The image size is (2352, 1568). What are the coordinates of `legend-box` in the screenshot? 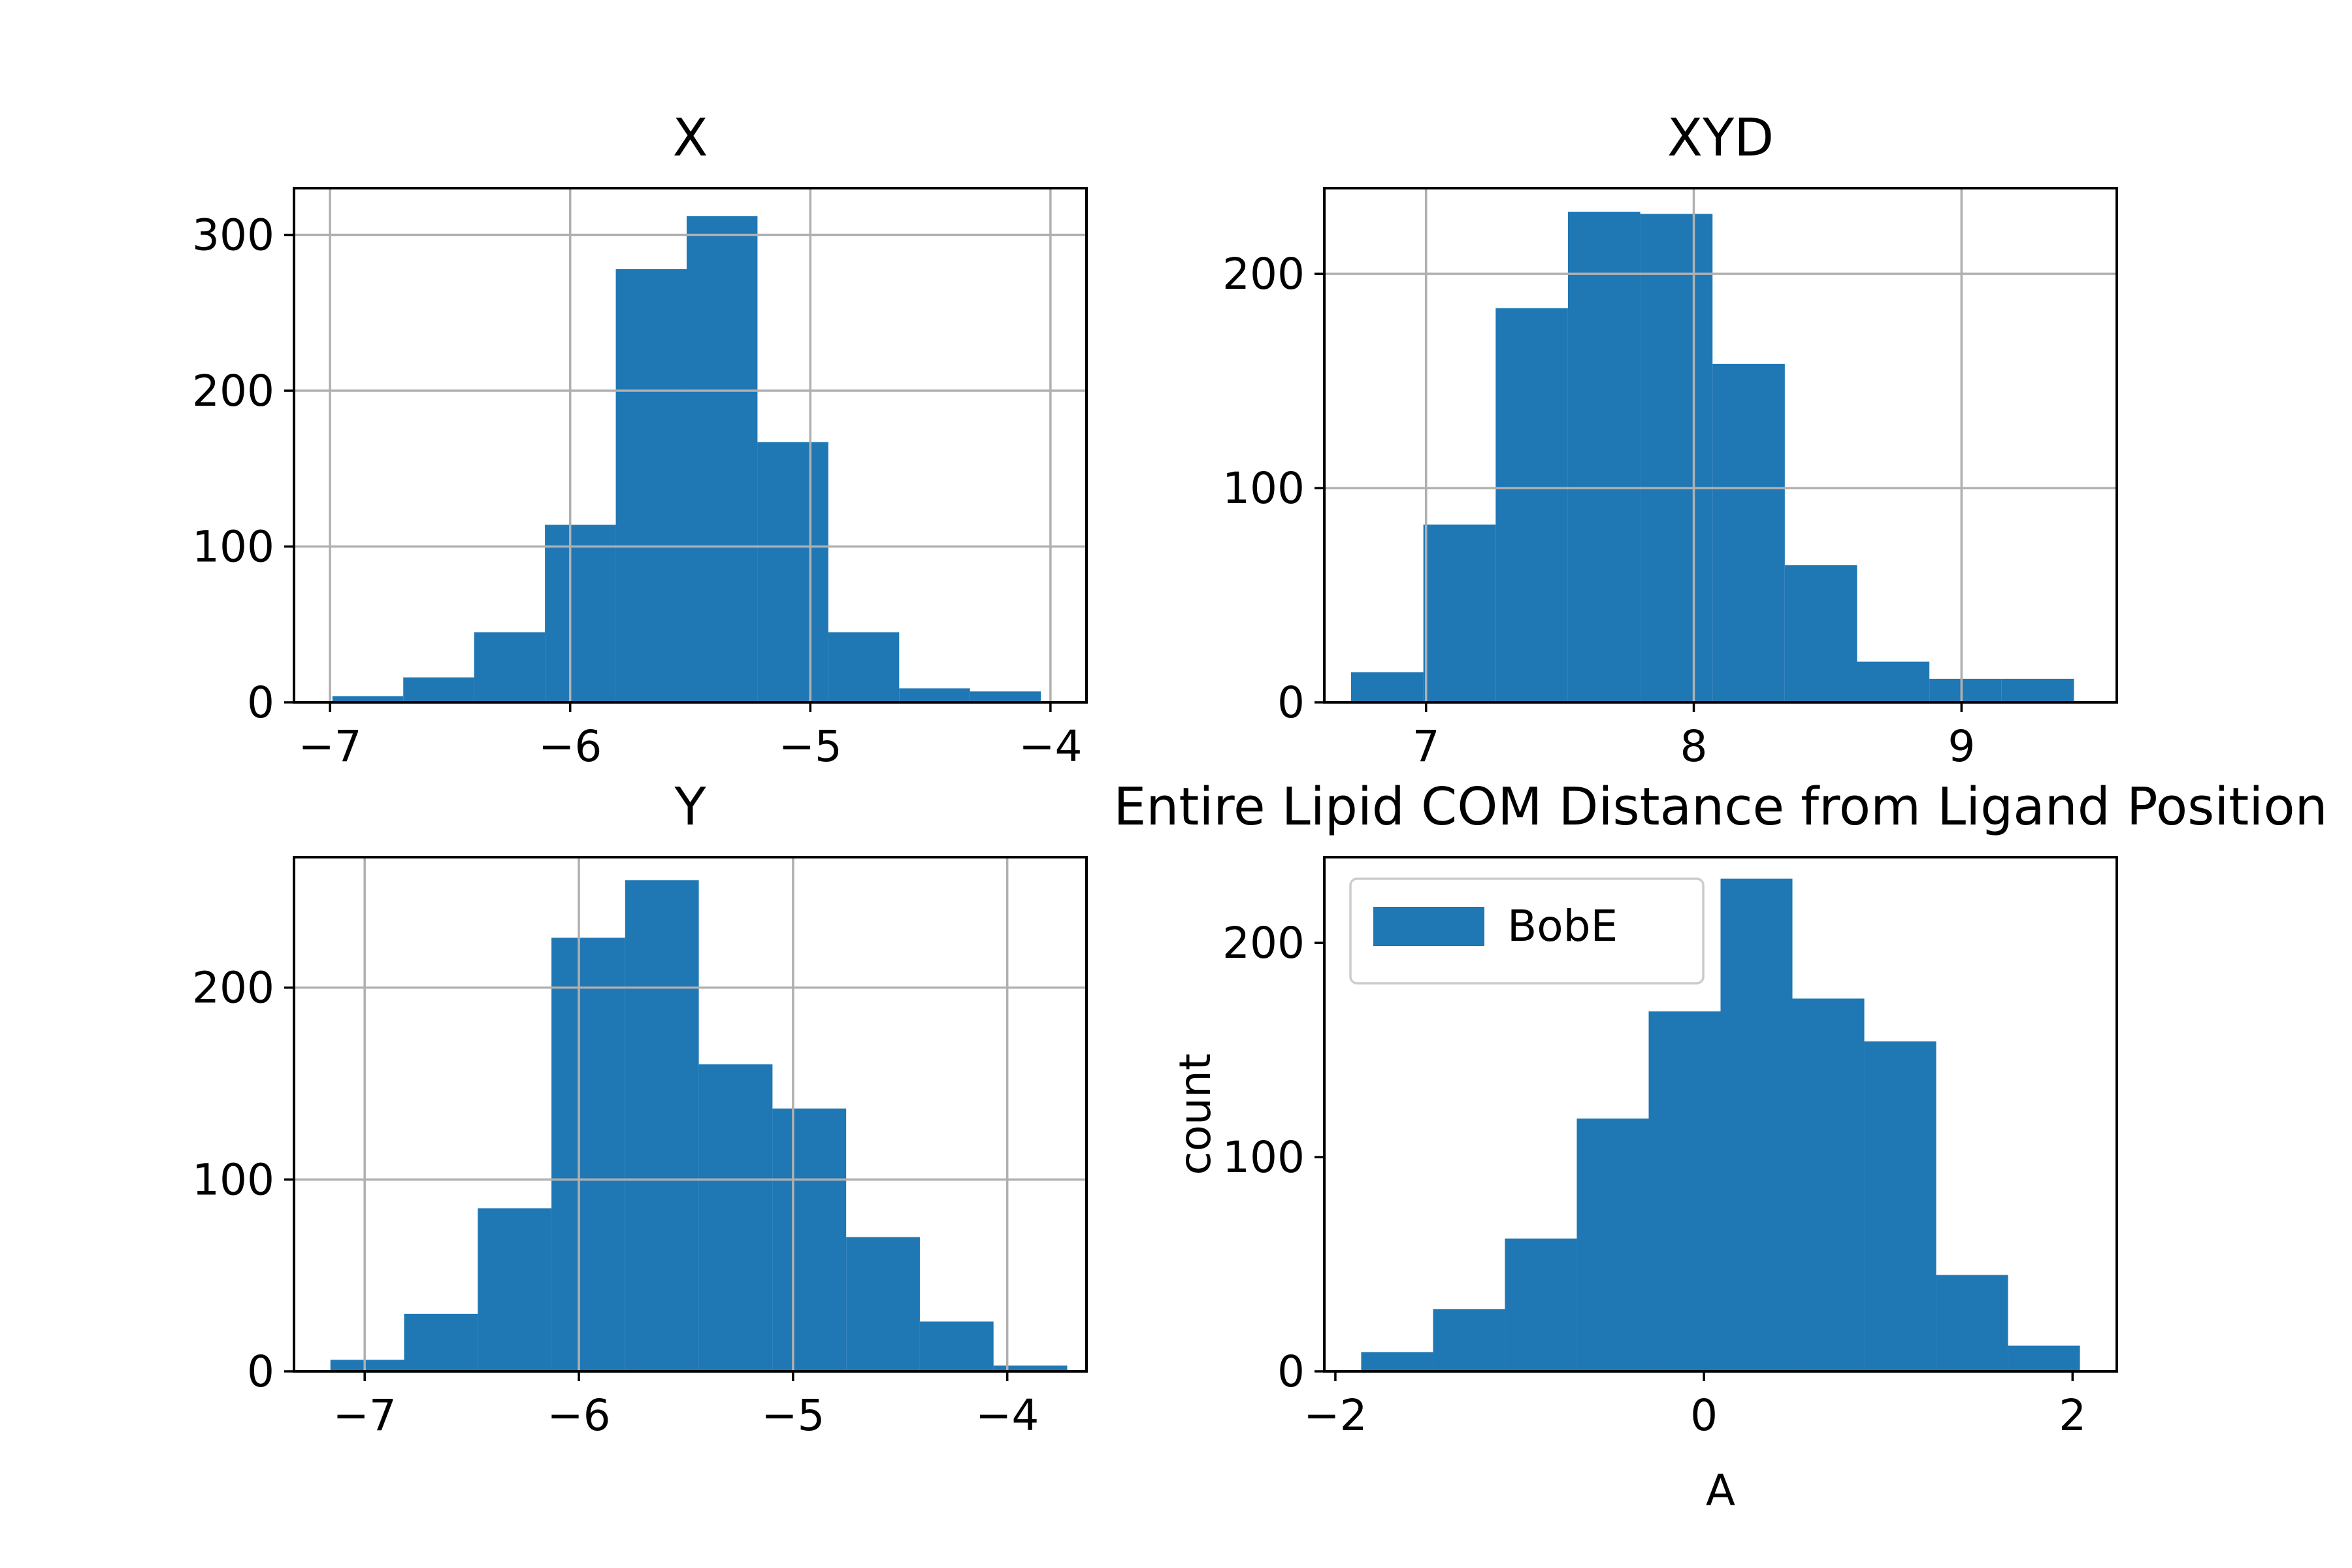 It's located at (1527, 931).